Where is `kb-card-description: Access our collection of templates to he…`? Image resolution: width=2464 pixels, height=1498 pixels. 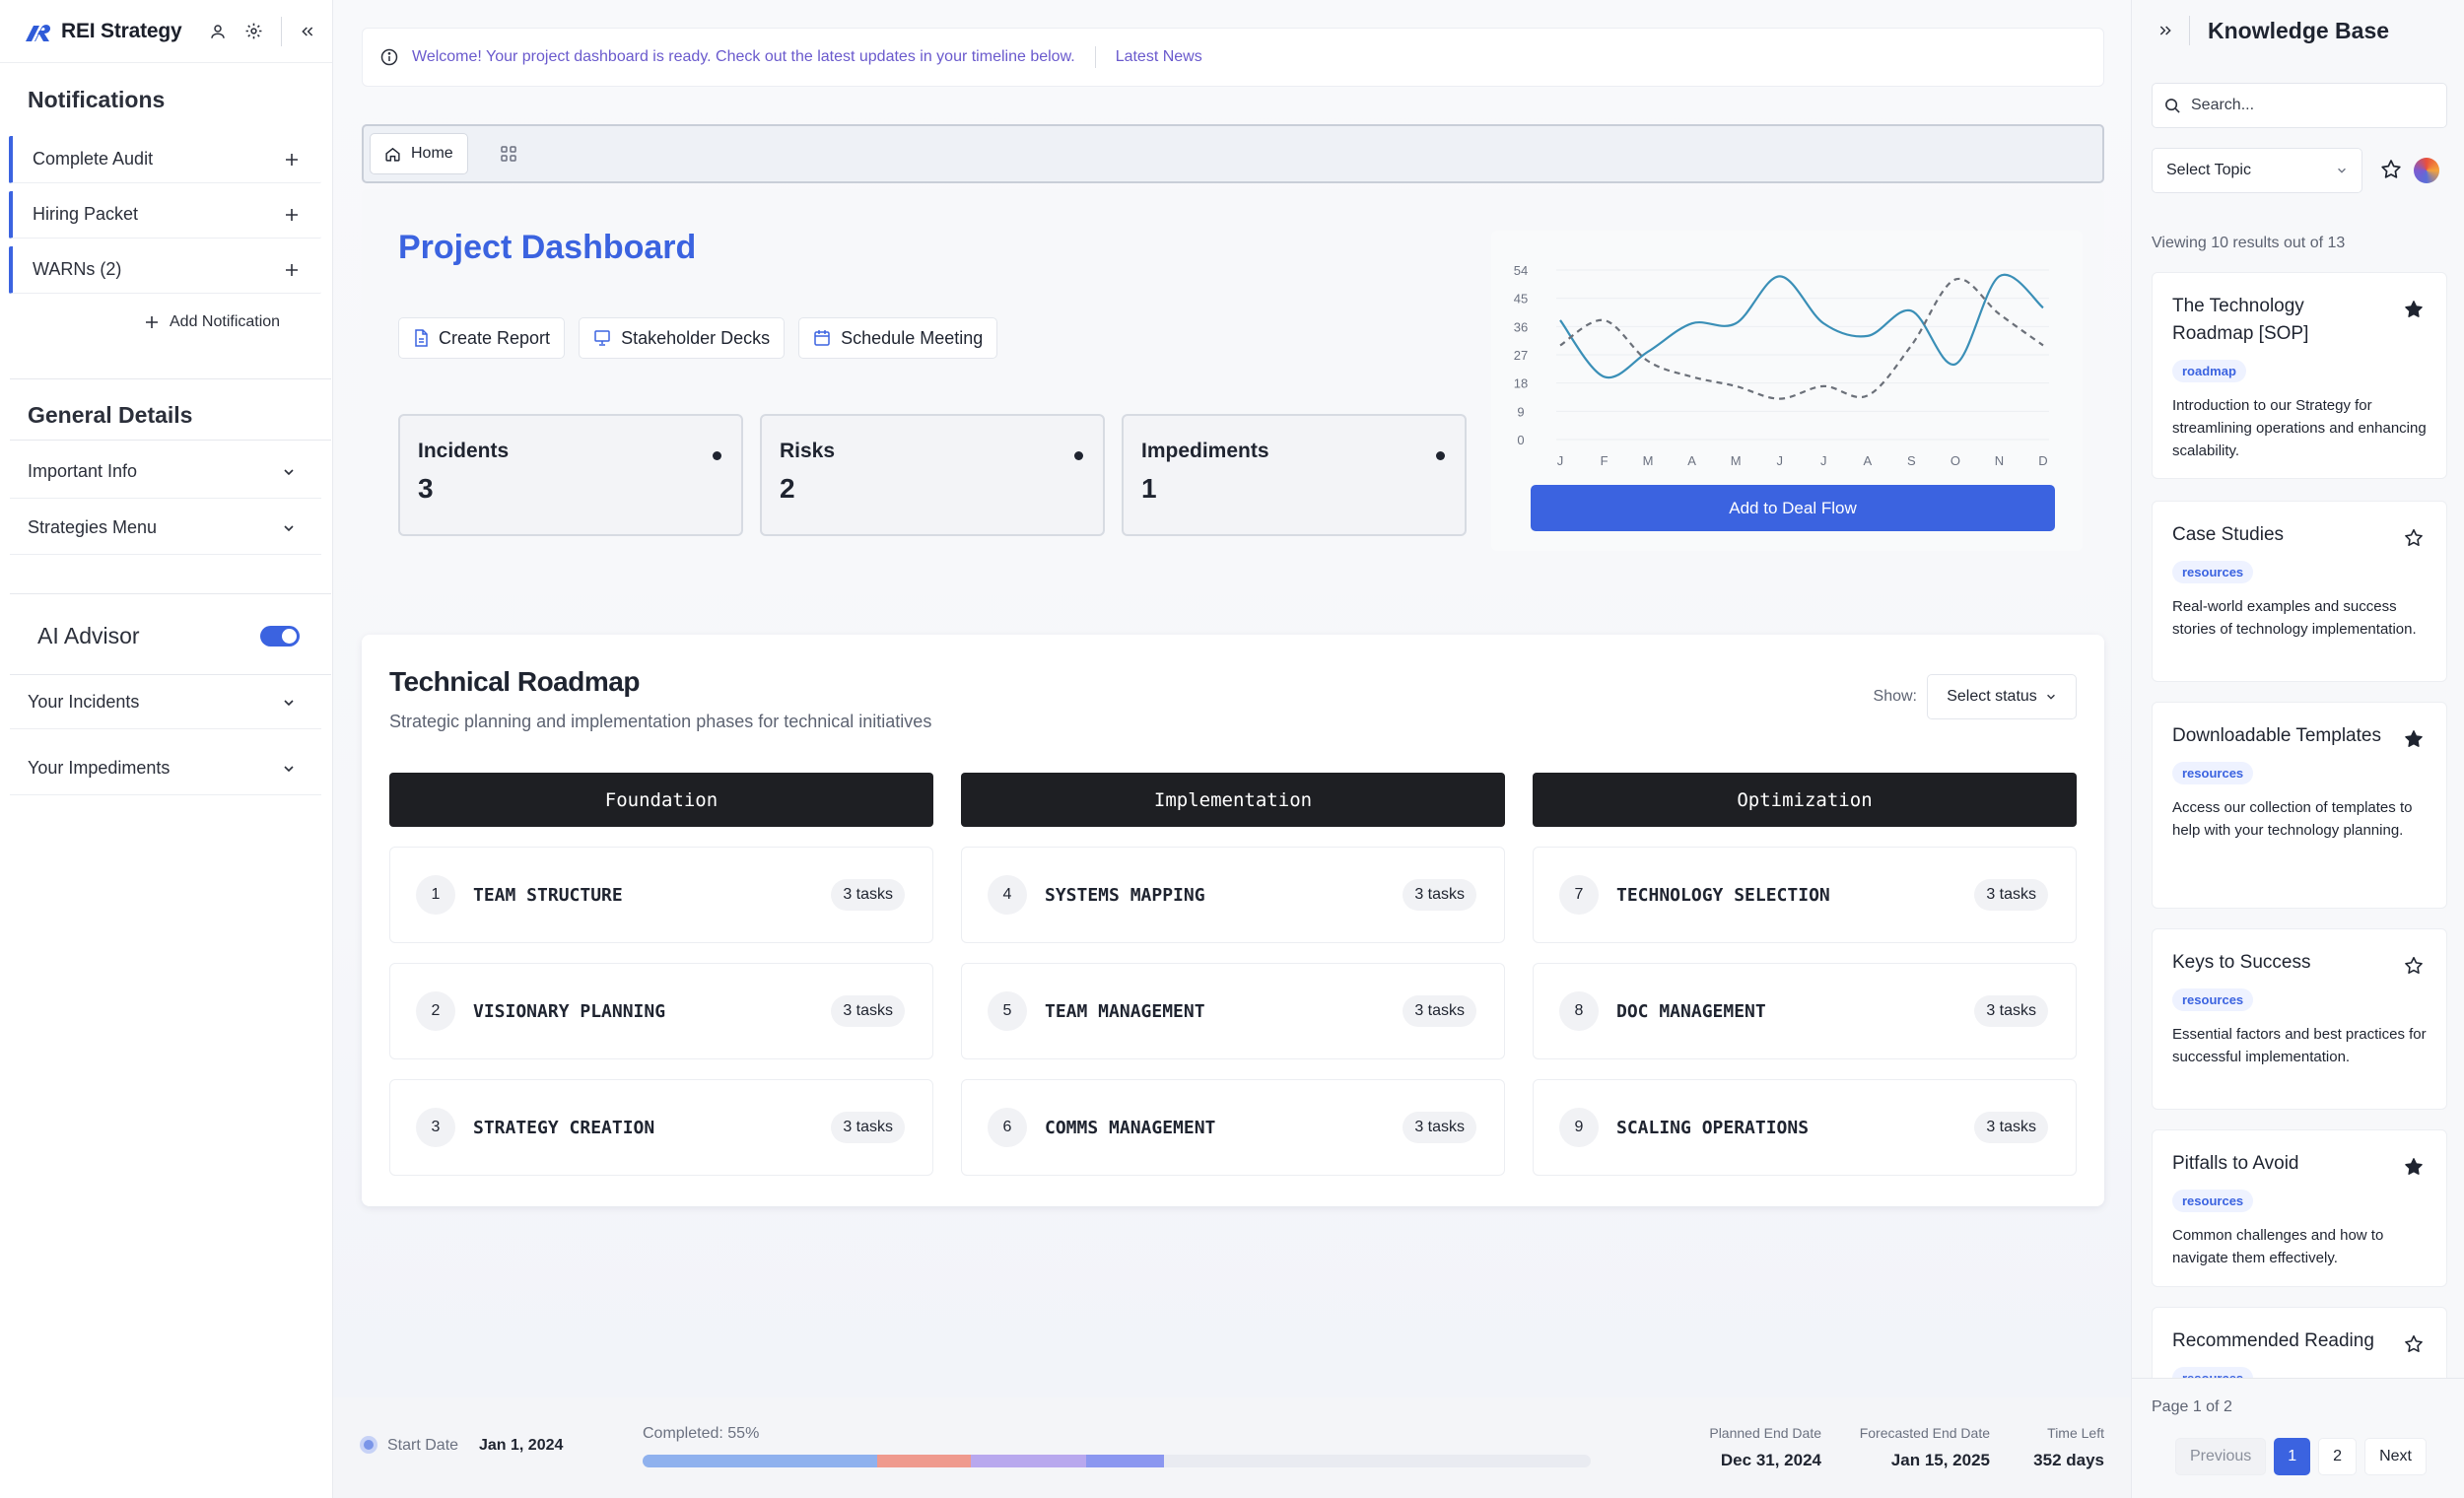 kb-card-description: Access our collection of templates to he… is located at coordinates (2292, 819).